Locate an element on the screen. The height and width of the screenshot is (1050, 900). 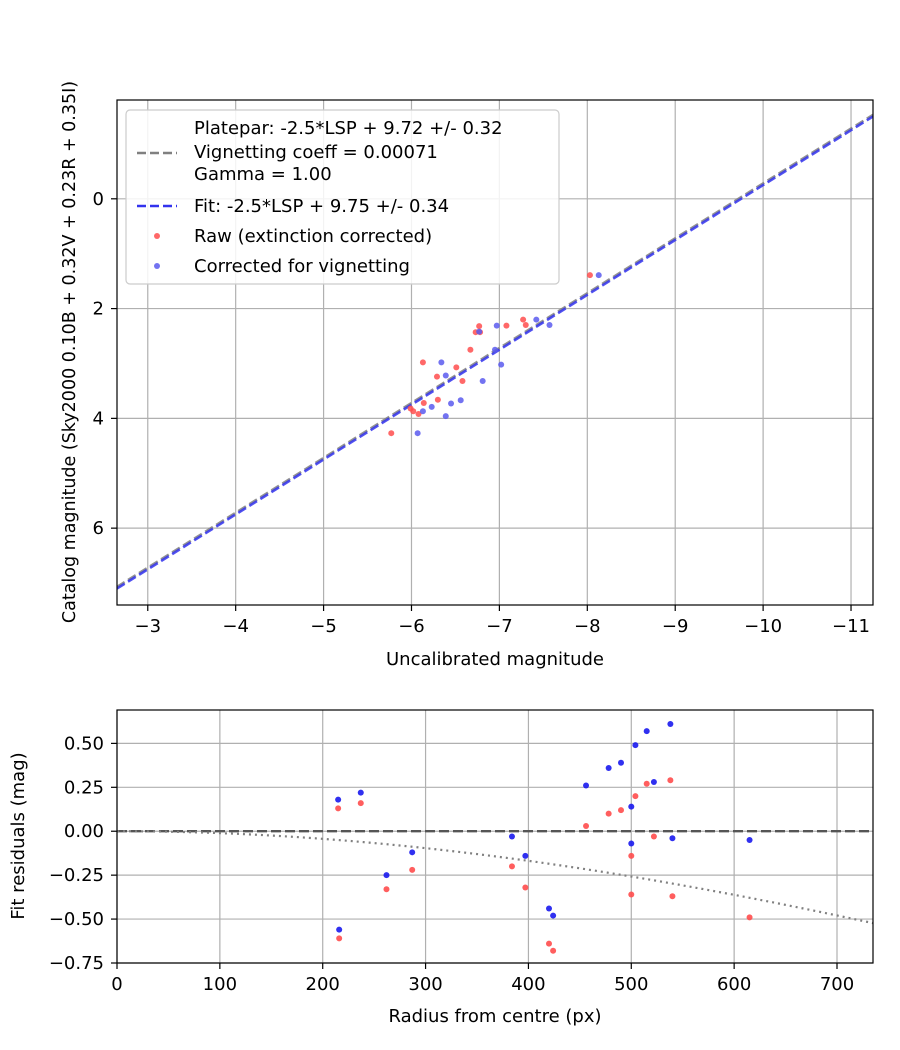
top-x-tick-label: −3 is located at coordinates (147, 626).